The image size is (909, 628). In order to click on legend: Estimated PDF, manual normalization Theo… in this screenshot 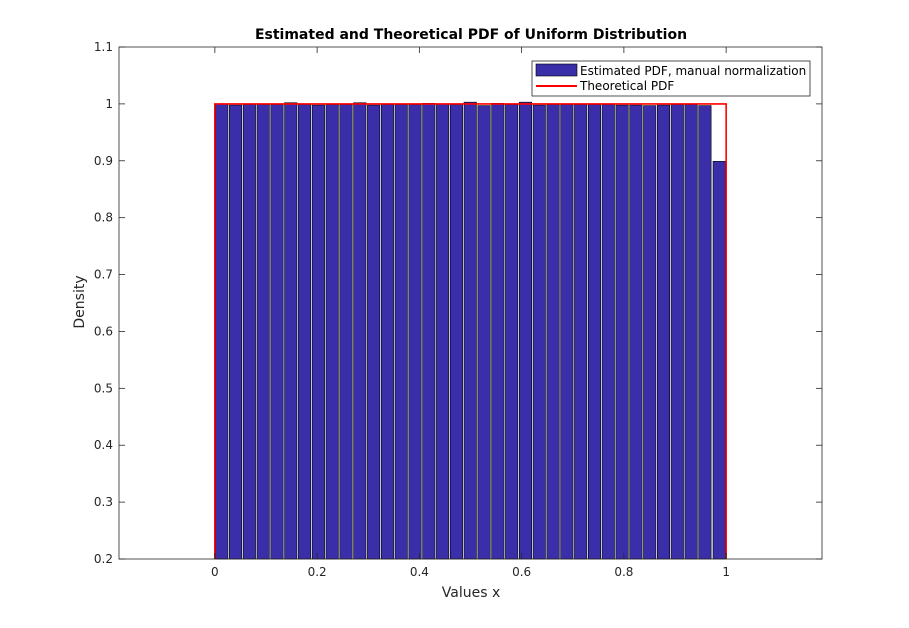, I will do `click(671, 78)`.